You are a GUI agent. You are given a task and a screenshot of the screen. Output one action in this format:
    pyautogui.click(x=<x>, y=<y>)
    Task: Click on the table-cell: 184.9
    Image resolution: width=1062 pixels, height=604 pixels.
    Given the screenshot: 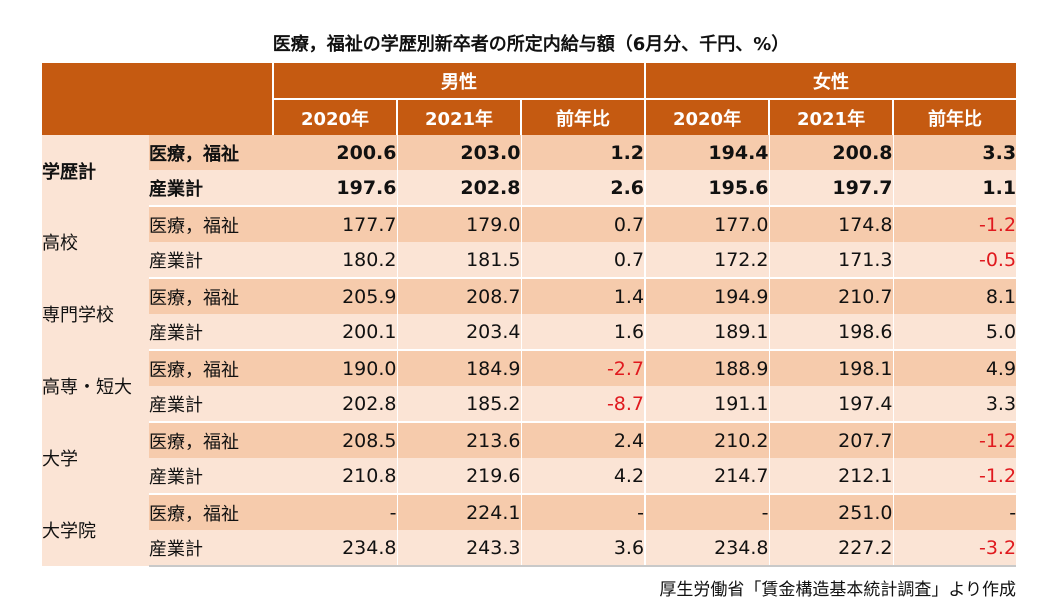 What is the action you would take?
    pyautogui.click(x=458, y=368)
    